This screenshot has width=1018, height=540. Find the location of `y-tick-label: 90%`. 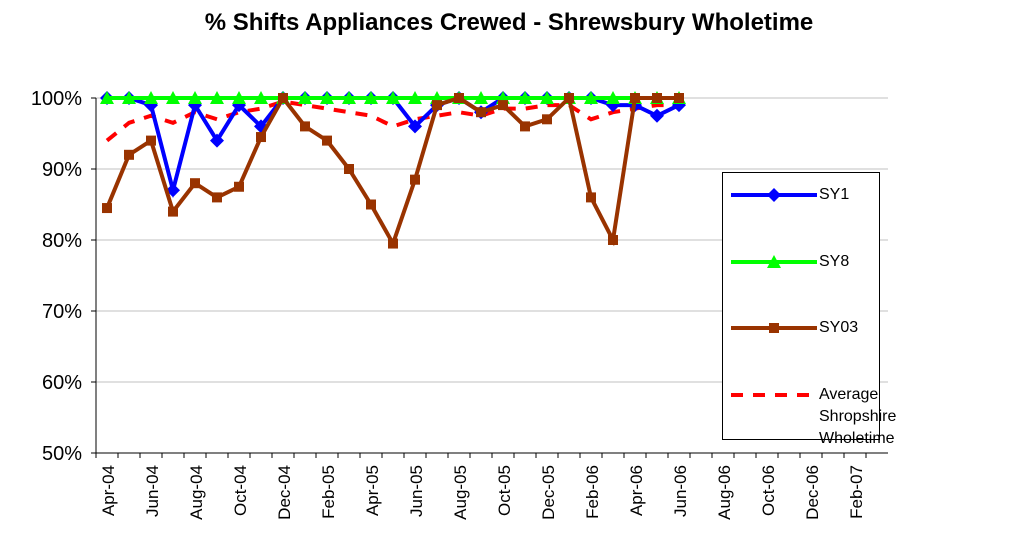

y-tick-label: 90% is located at coordinates (62, 170).